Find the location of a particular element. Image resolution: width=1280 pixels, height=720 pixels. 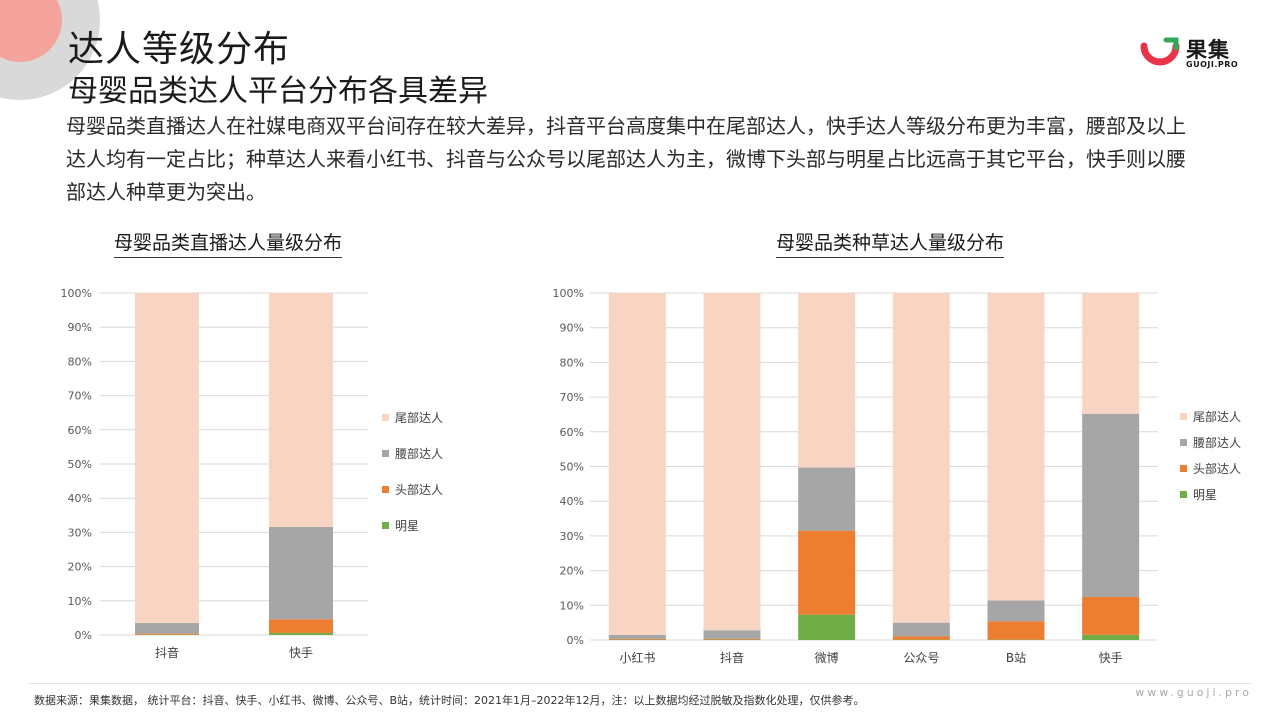

footer-divider is located at coordinates (640, 683).